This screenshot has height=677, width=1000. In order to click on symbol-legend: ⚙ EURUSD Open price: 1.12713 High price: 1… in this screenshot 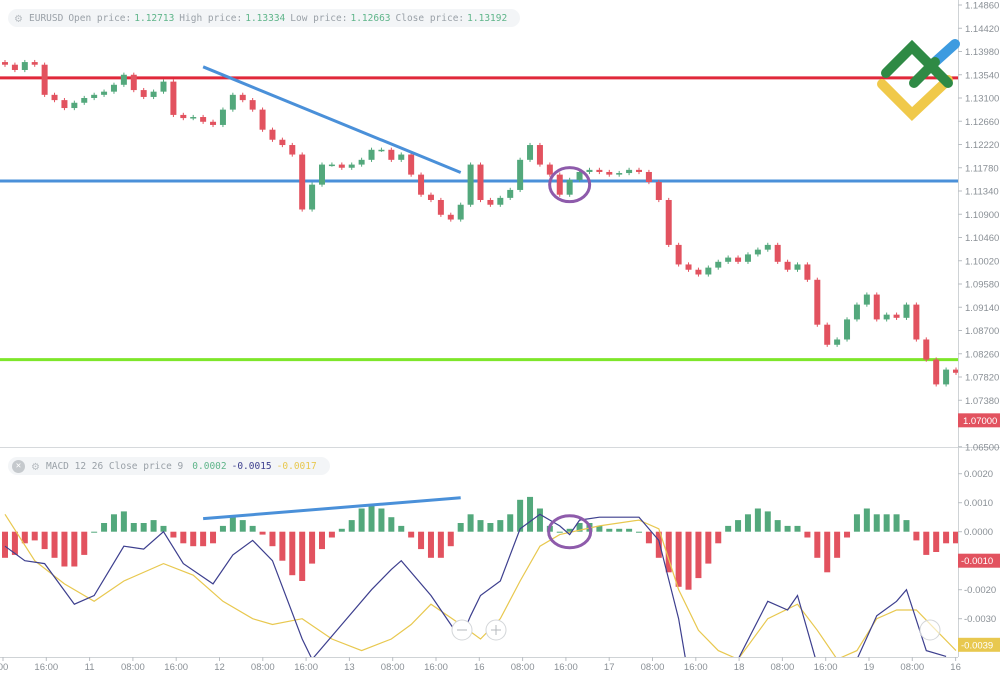, I will do `click(264, 18)`.